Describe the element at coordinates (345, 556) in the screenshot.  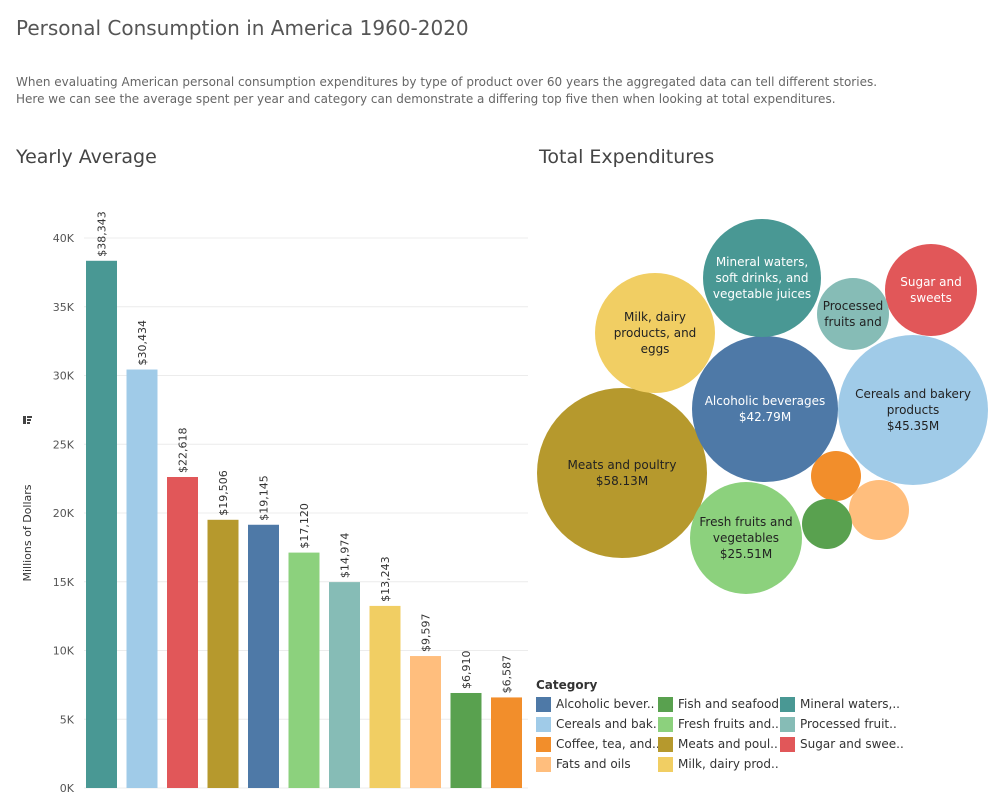
I see `bar-value-label: $14,974` at that location.